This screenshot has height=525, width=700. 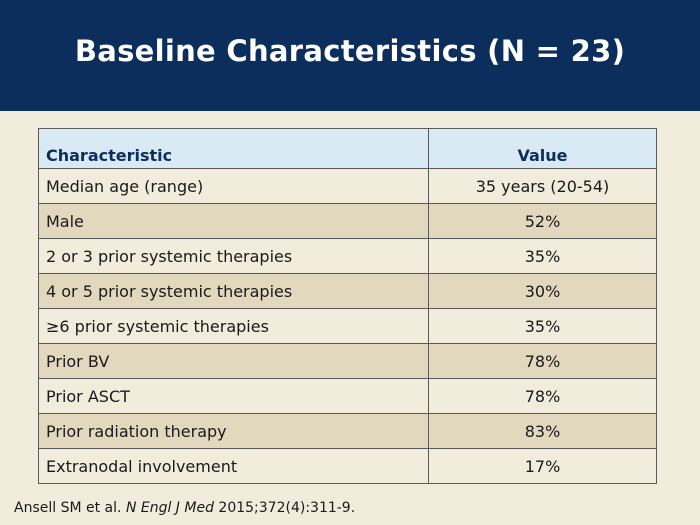 I want to click on header-characteristic: Characteristic, so click(x=234, y=148).